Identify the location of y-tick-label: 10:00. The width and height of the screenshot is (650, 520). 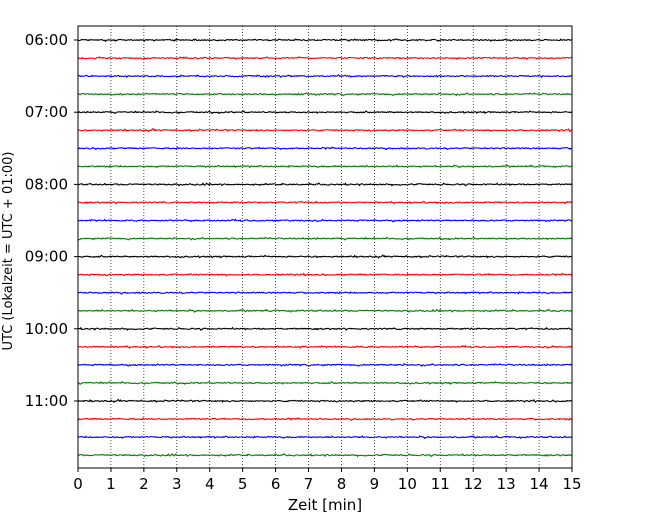
(46, 329).